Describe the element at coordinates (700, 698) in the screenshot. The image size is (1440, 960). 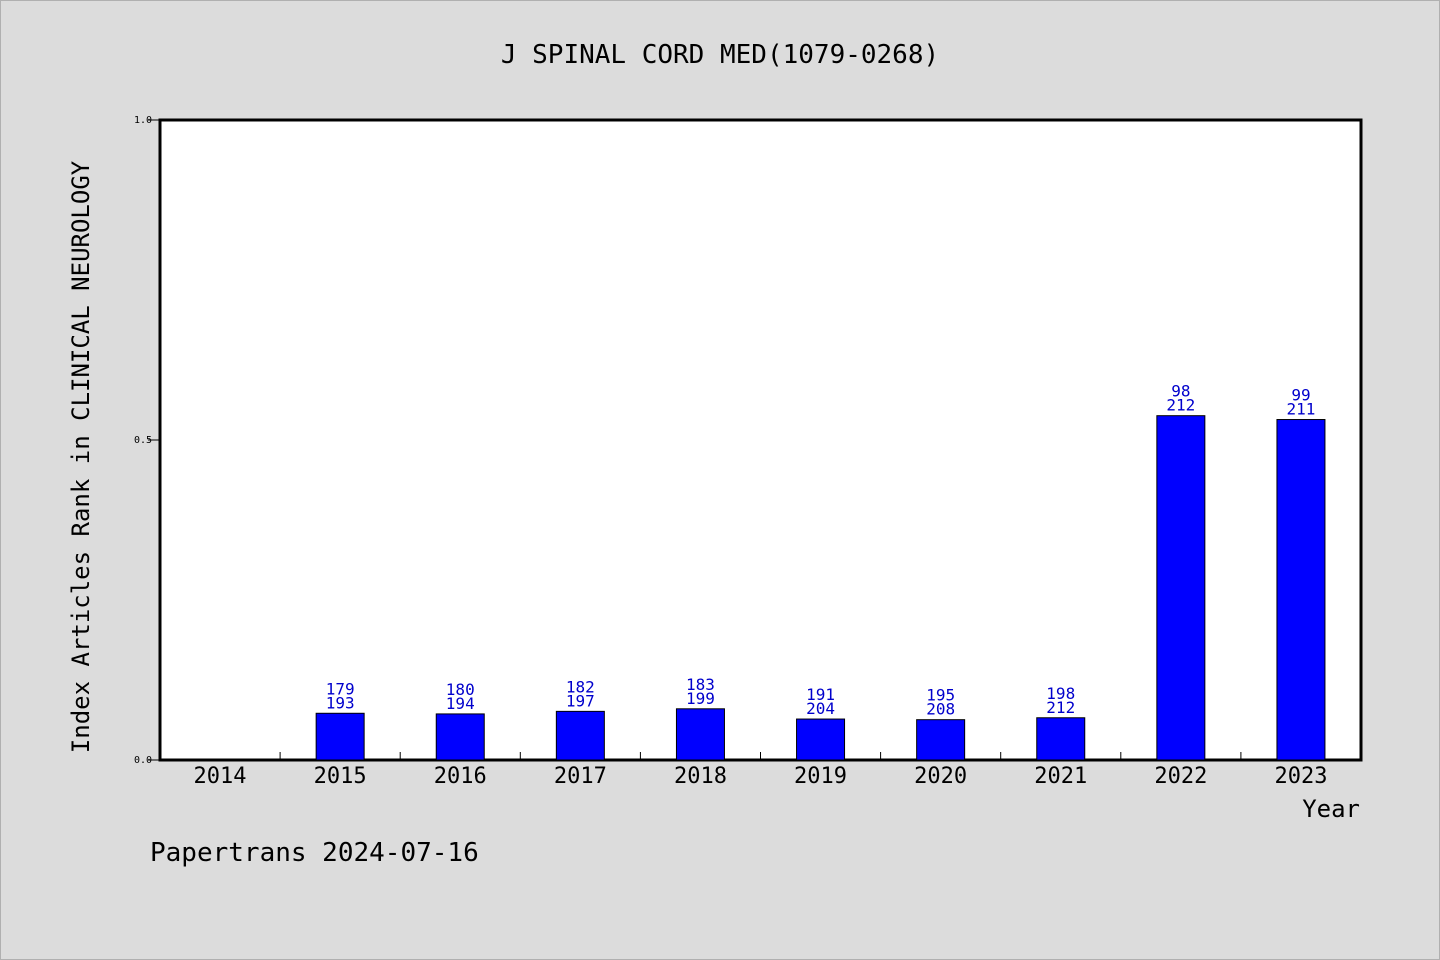
I see `data-label-total: 199` at that location.